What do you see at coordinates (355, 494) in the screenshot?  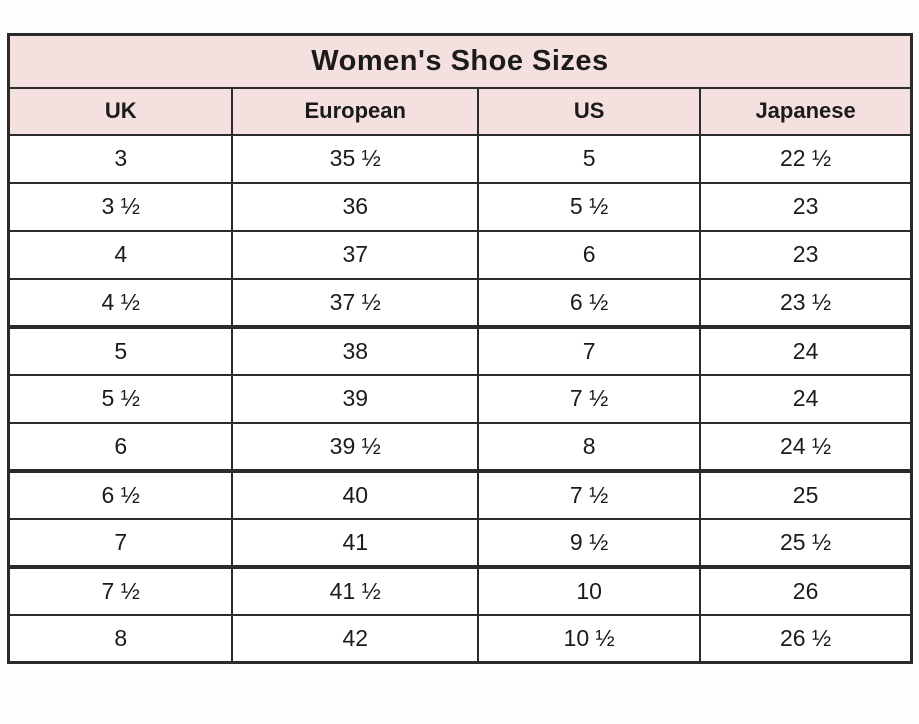 I see `table-cell: 40` at bounding box center [355, 494].